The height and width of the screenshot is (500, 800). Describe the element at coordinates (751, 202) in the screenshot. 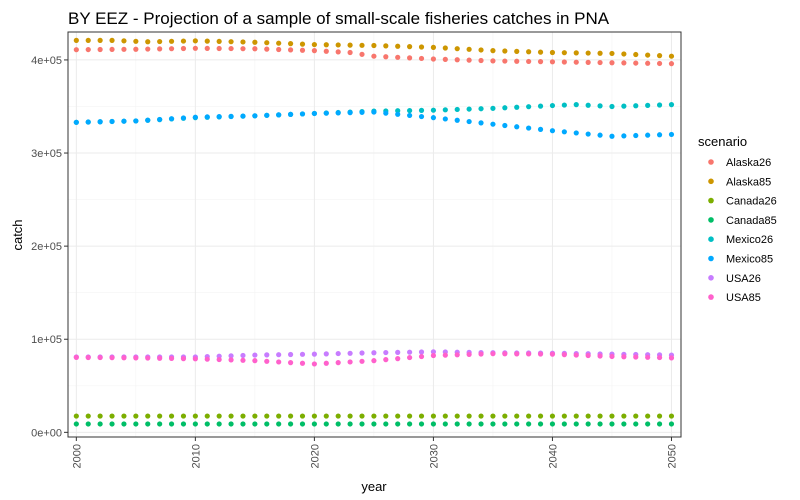

I see `legend-label: Canada26` at that location.